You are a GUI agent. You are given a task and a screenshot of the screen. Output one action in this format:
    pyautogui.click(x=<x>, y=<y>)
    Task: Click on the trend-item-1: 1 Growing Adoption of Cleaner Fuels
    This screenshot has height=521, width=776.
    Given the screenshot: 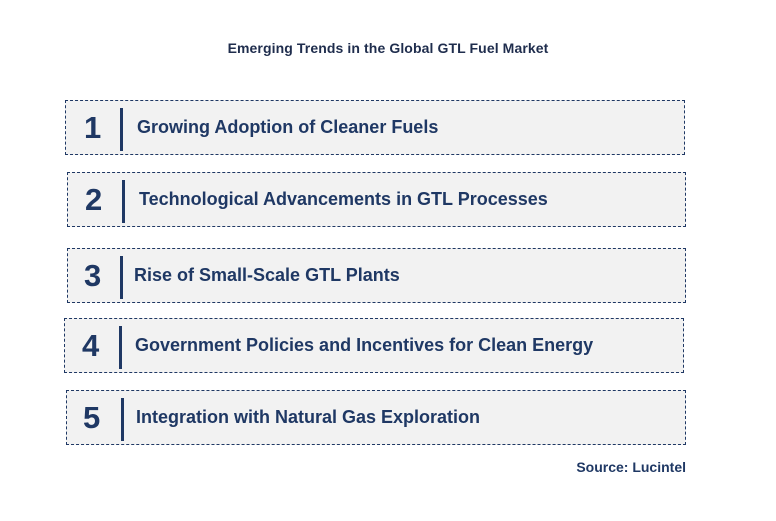 What is the action you would take?
    pyautogui.click(x=375, y=127)
    